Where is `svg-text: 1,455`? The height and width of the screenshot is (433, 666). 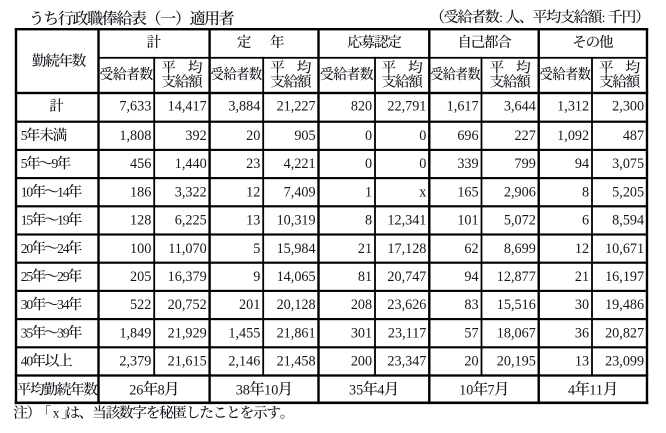 svg-text: 1,455 is located at coordinates (244, 333).